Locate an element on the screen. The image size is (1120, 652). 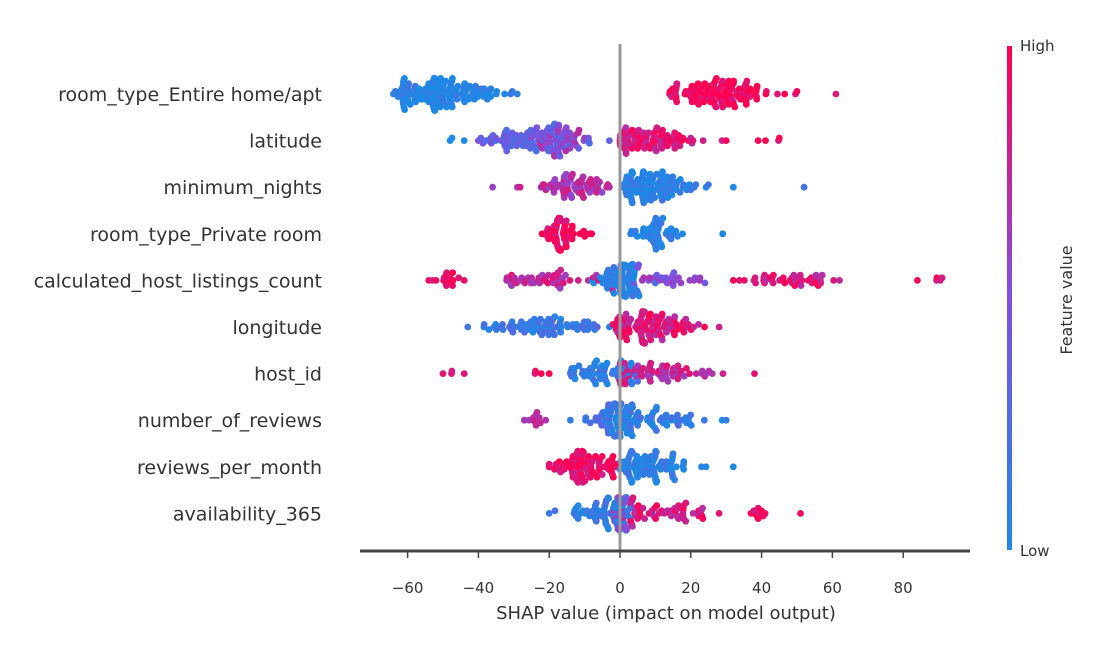
x-tick-label: 80 is located at coordinates (903, 588).